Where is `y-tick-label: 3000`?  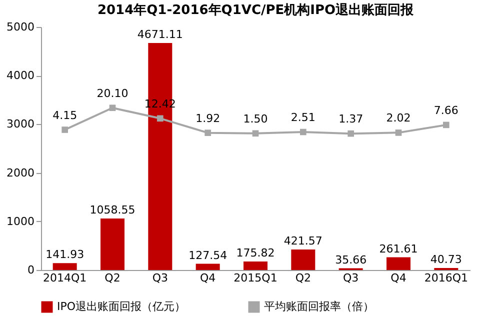 y-tick-label: 3000 is located at coordinates (20, 124).